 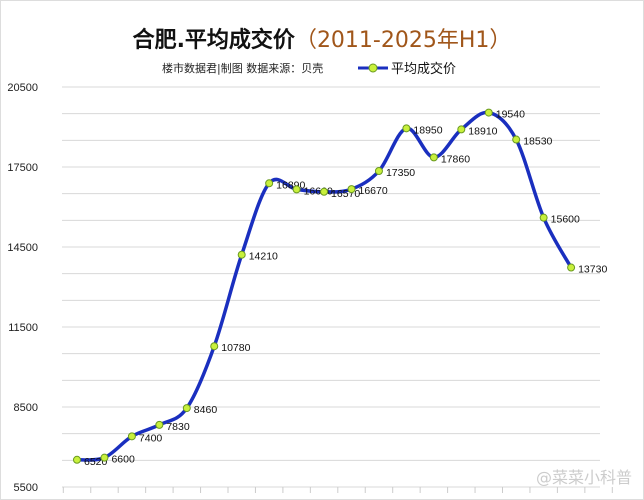 What do you see at coordinates (290, 185) in the screenshot?
I see `data-label: 16890` at bounding box center [290, 185].